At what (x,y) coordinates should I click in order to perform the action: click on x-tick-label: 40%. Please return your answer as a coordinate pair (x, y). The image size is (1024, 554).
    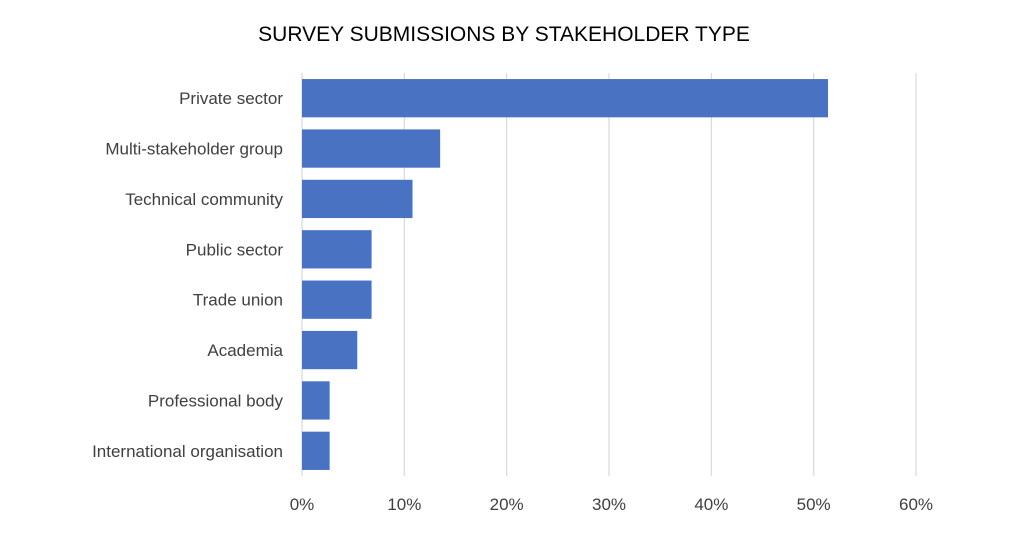
    Looking at the image, I should click on (711, 504).